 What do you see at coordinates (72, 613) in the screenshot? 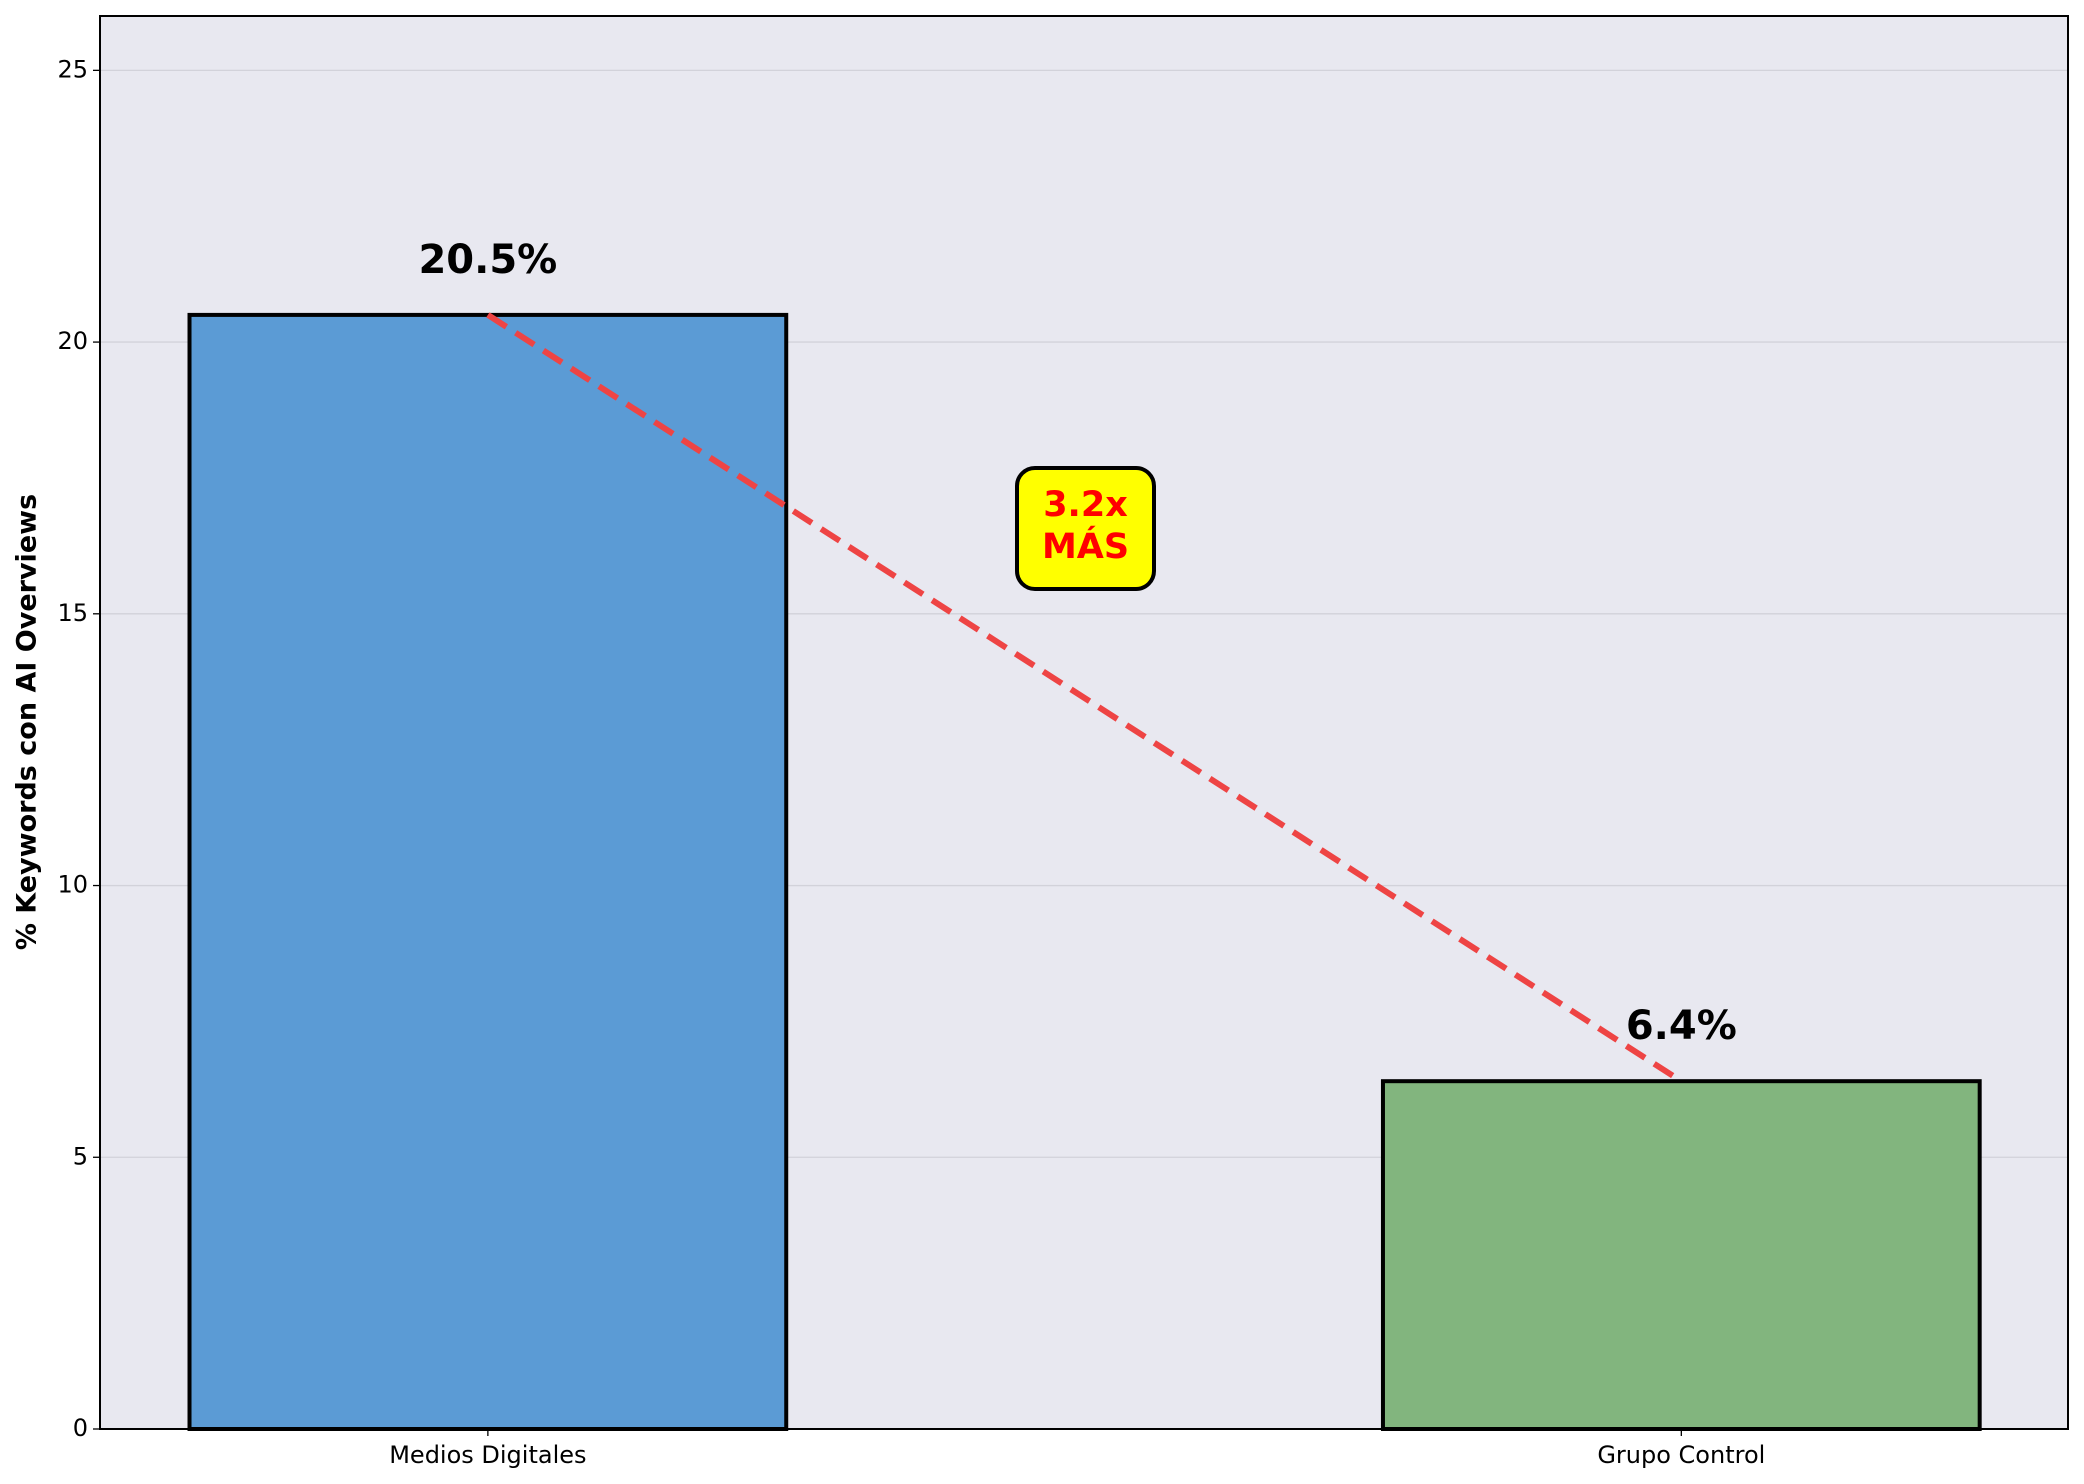
I see `y-tick-label: 15` at bounding box center [72, 613].